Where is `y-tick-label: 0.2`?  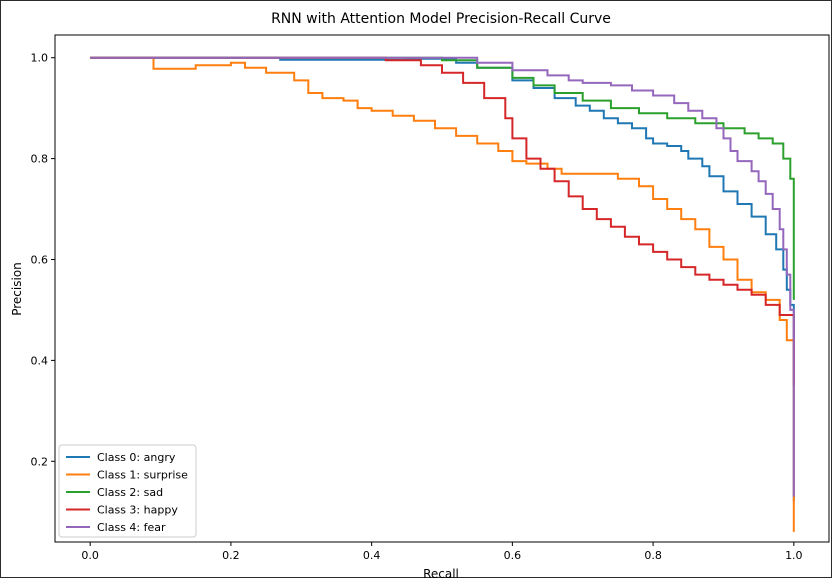 y-tick-label: 0.2 is located at coordinates (40, 461).